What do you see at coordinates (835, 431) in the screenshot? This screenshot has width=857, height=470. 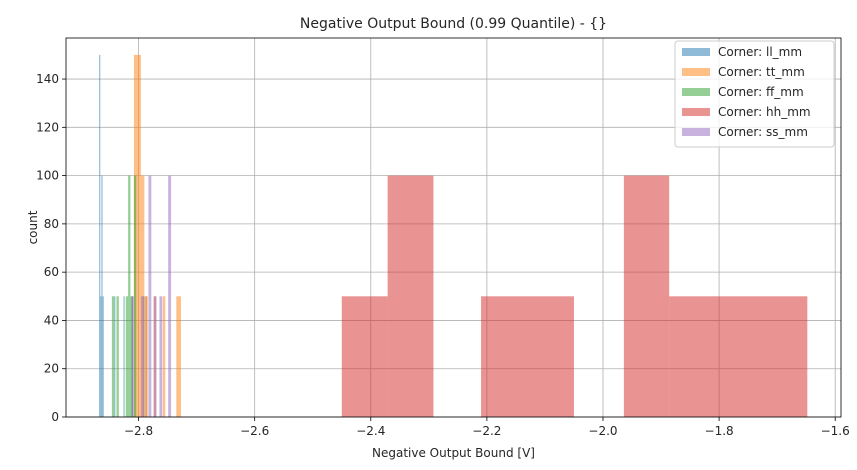 I see `x-tick-label: −1.6` at bounding box center [835, 431].